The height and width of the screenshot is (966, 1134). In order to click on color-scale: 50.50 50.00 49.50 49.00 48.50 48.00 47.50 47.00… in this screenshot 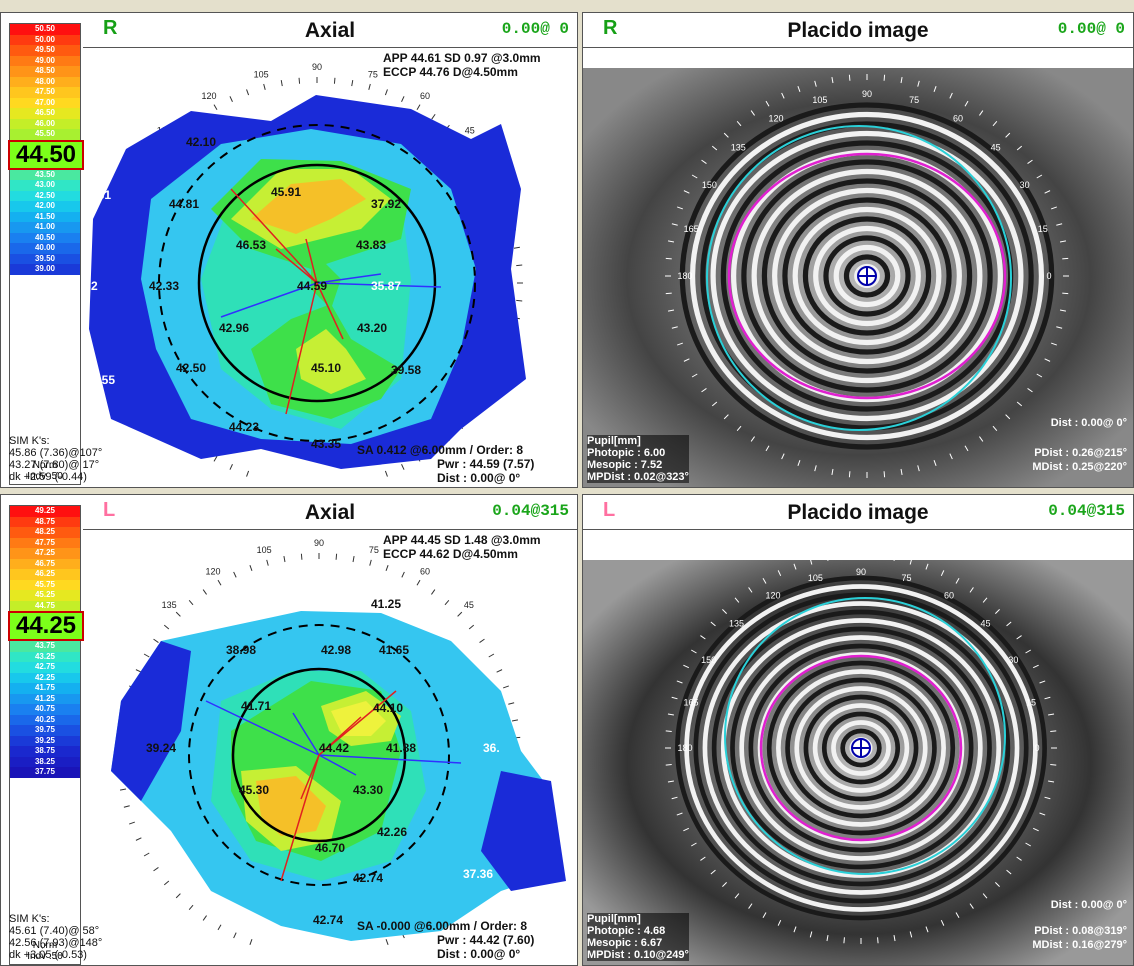, I will do `click(46, 254)`.